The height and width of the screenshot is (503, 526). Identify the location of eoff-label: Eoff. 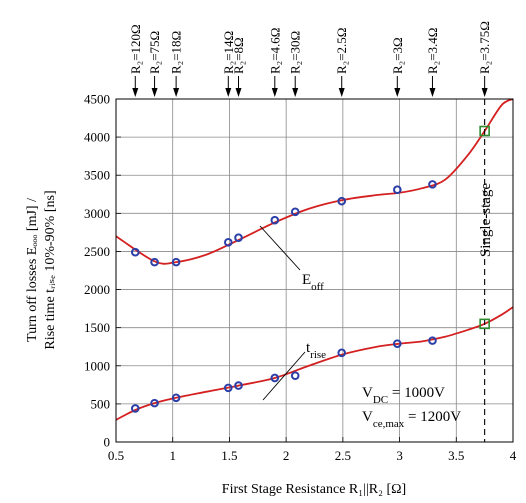
(313, 282).